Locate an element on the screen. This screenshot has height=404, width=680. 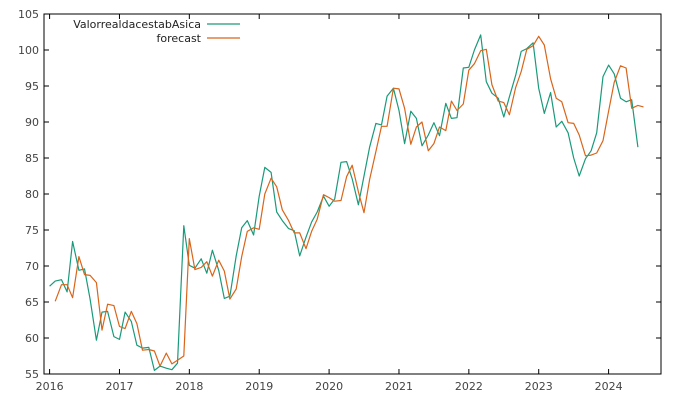
y-tick-label: 55 is located at coordinates (32, 374).